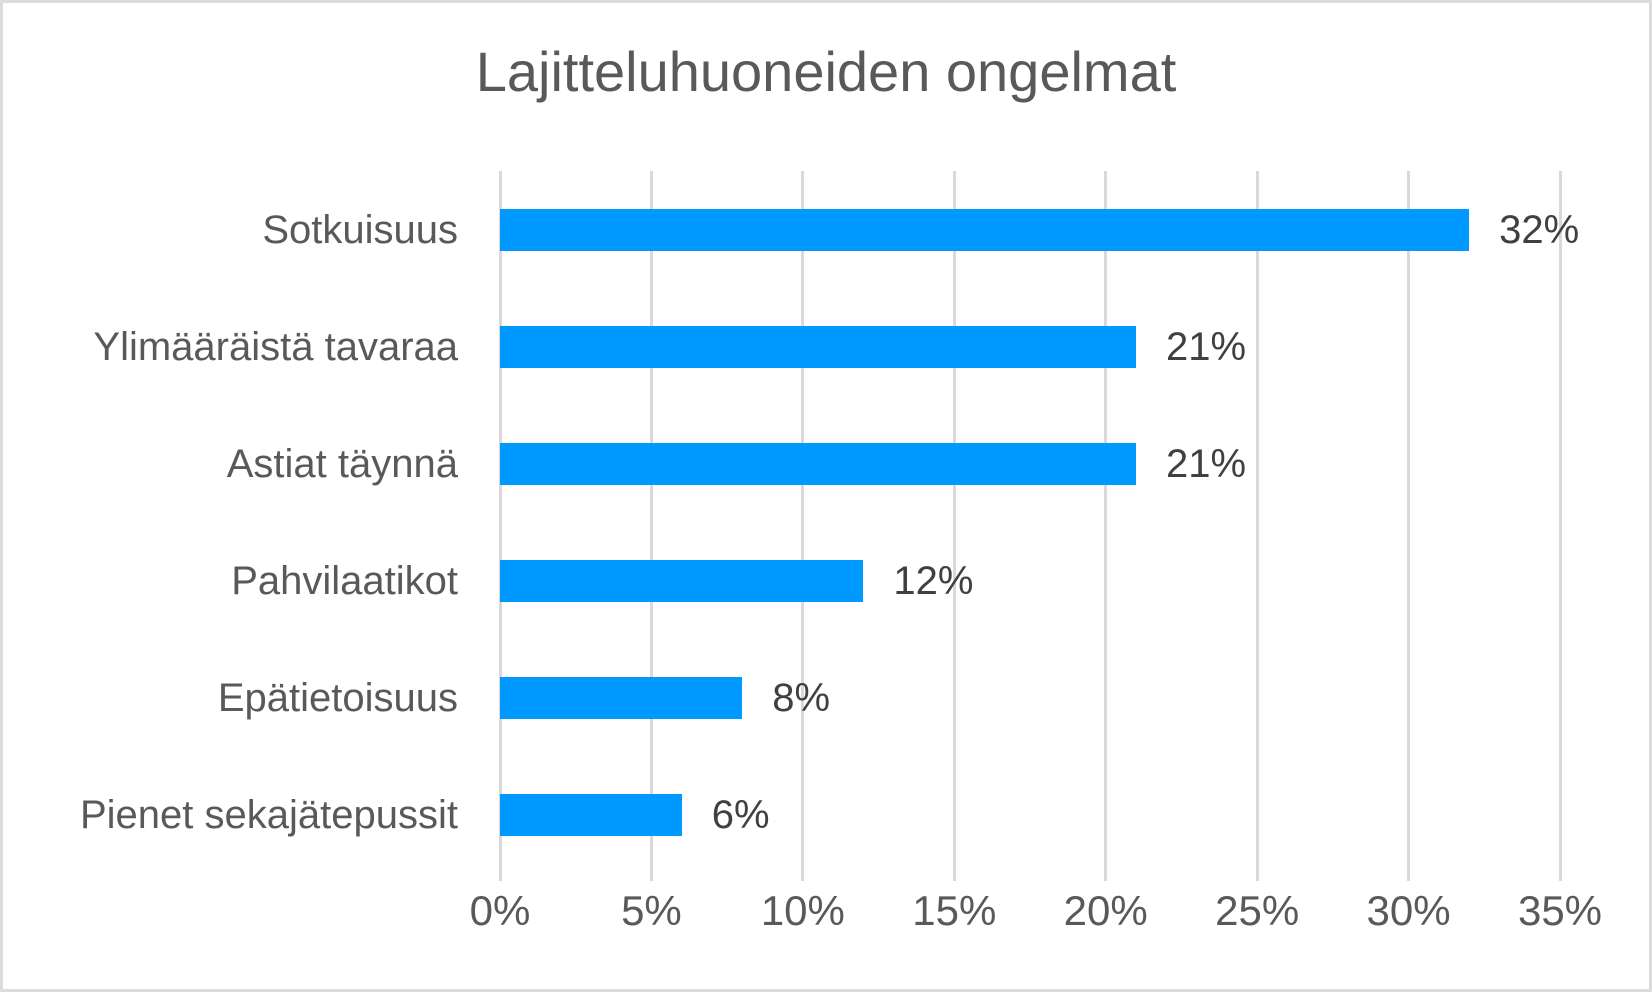 The height and width of the screenshot is (992, 1652). I want to click on chart-title: Lajitteluhuoneiden ongelmat, so click(826, 71).